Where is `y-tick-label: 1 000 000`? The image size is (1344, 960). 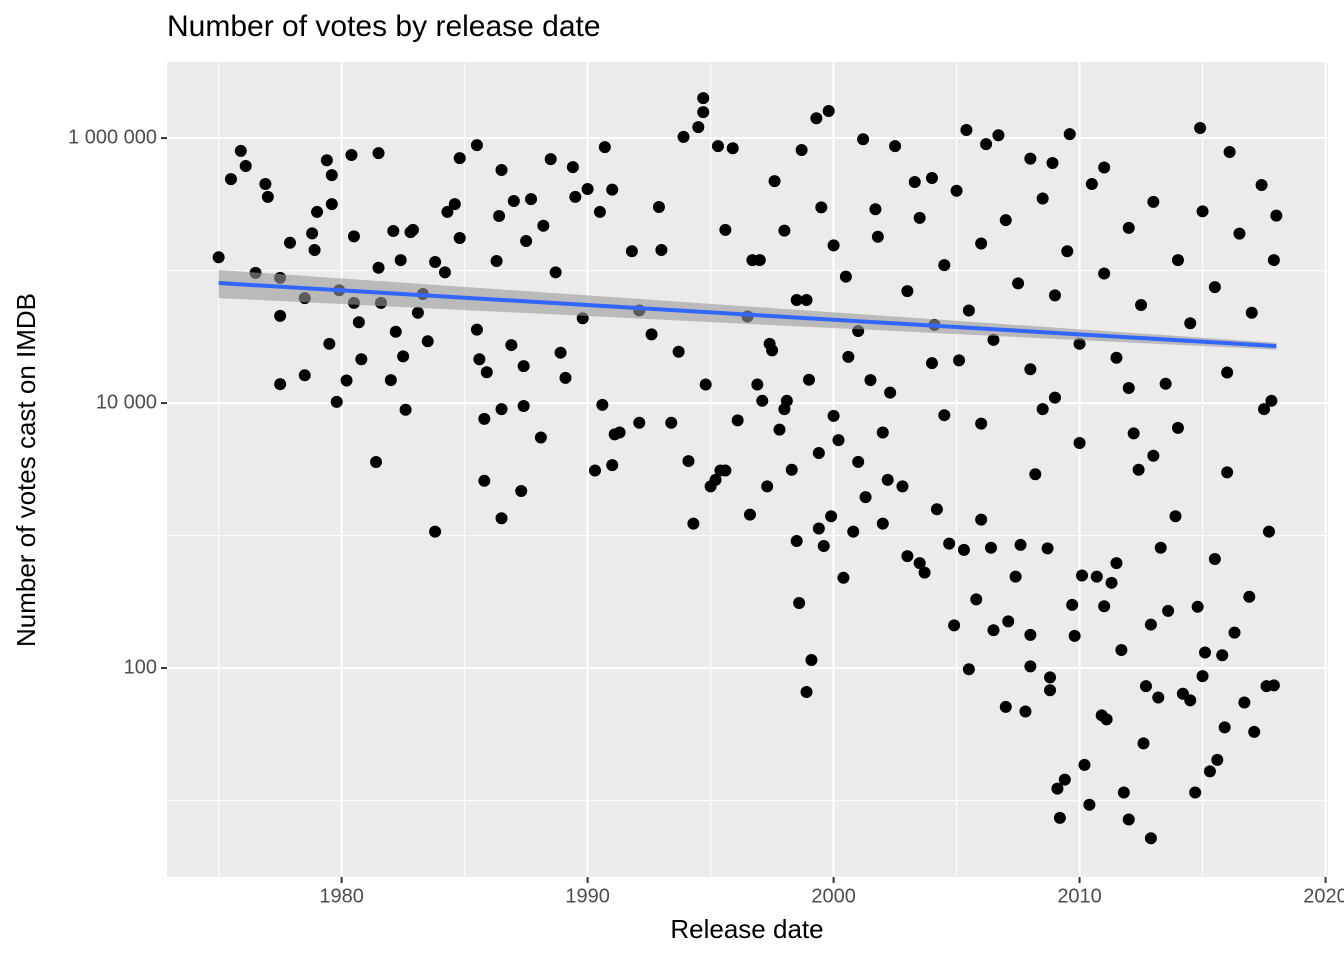
y-tick-label: 1 000 000 is located at coordinates (112, 137).